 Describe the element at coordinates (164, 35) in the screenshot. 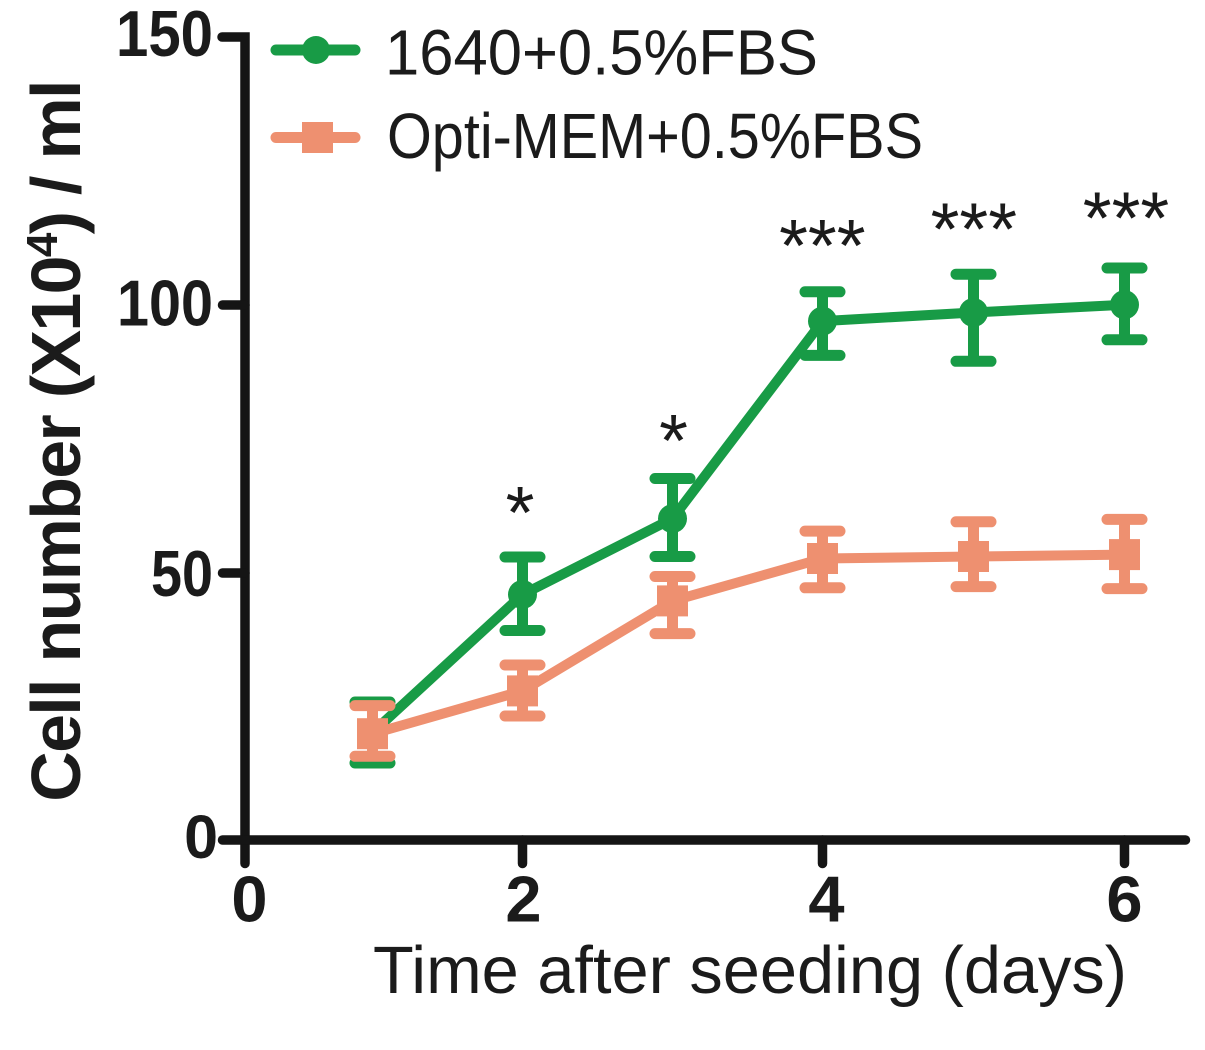

I see `svg-text: 150` at that location.